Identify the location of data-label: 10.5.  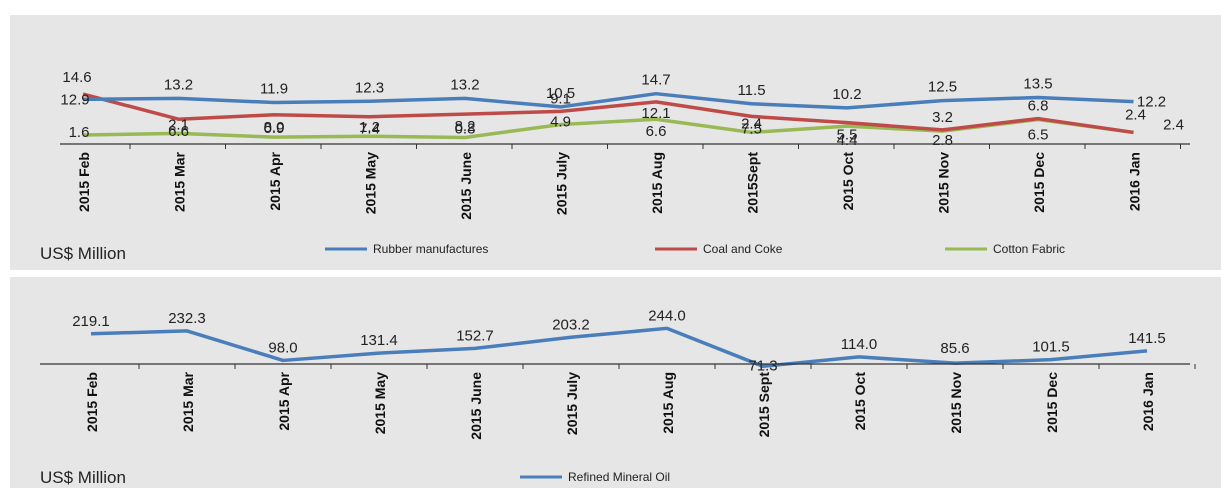
(560, 93).